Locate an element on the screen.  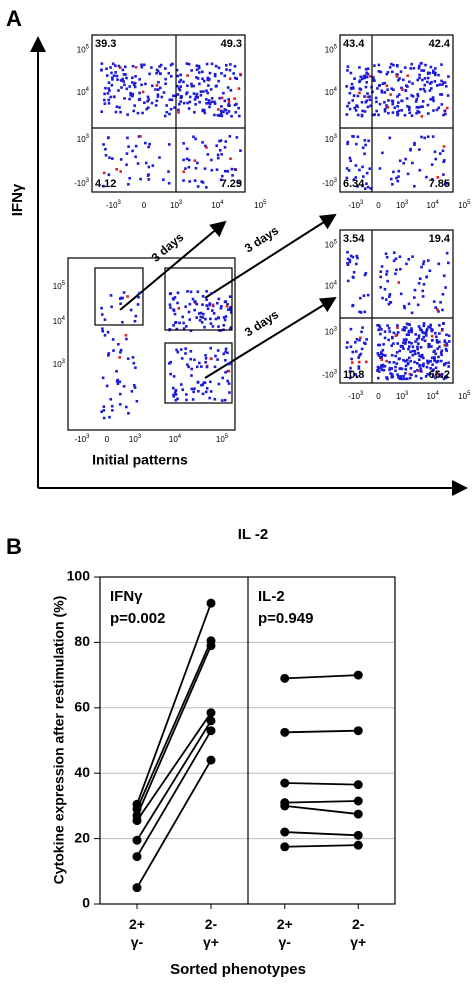
series-line is located at coordinates (174, 703).